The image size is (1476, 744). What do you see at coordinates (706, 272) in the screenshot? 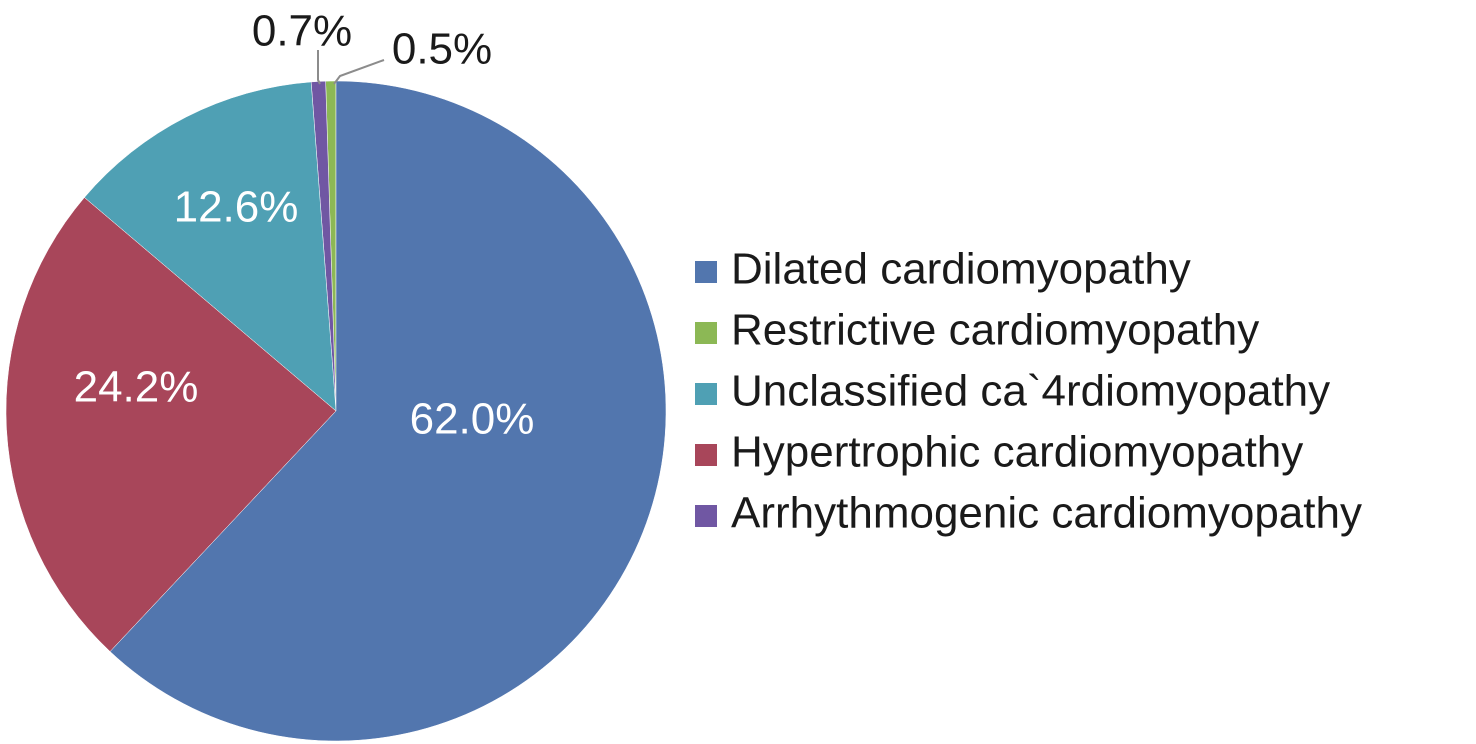
I see `legend-swatch-dilated-cardiomyopathy` at bounding box center [706, 272].